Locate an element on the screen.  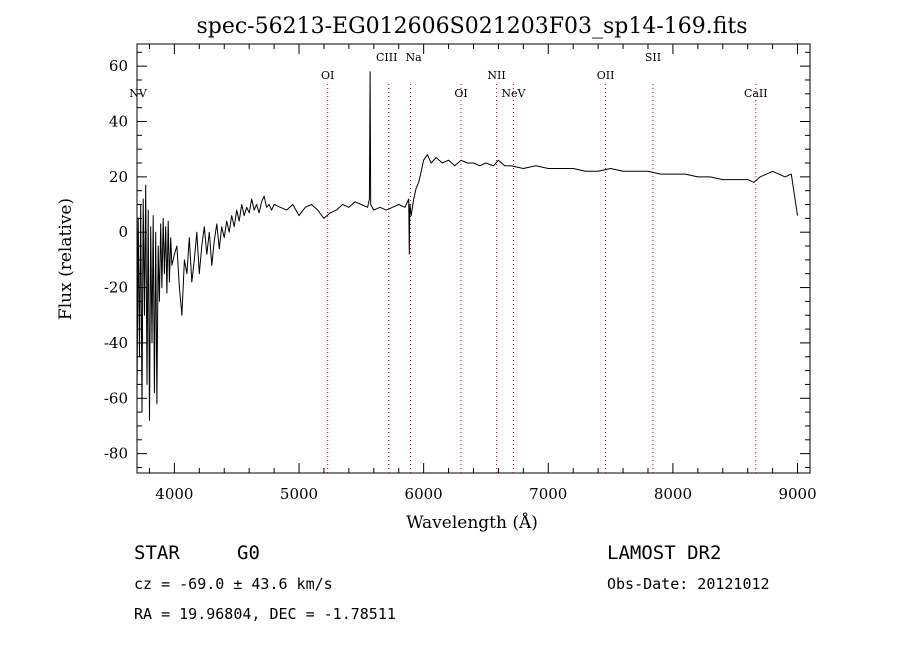
y-tick-label: 20 is located at coordinates (118, 177).